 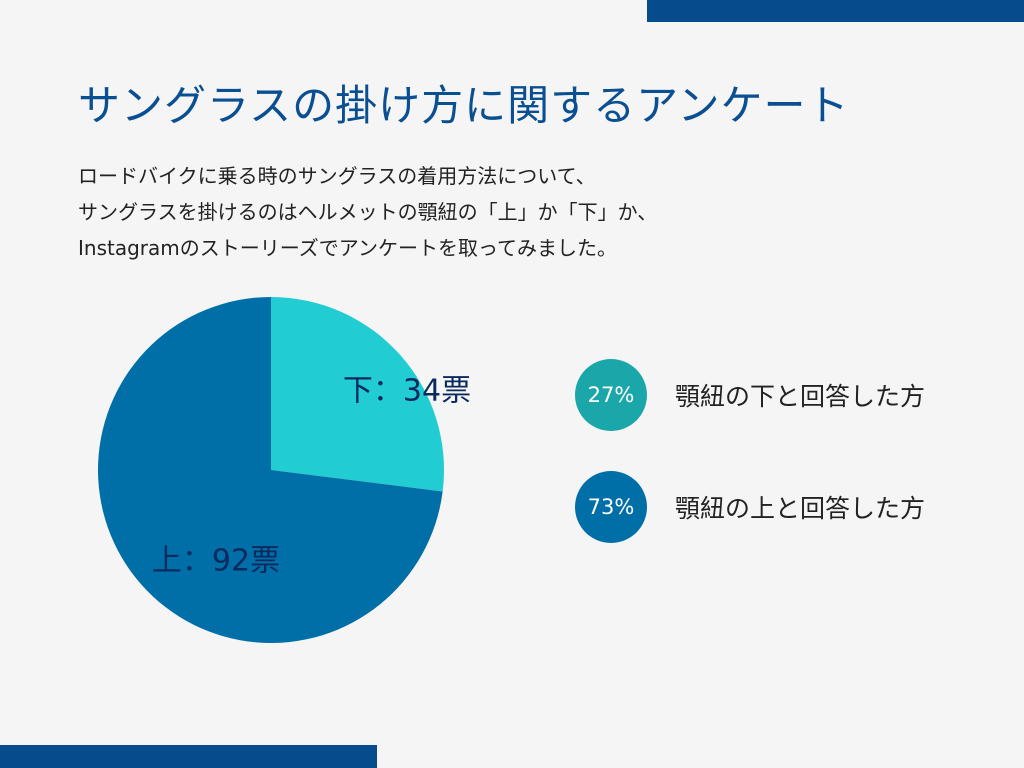 I want to click on bottom-accent-bar, so click(x=188, y=756).